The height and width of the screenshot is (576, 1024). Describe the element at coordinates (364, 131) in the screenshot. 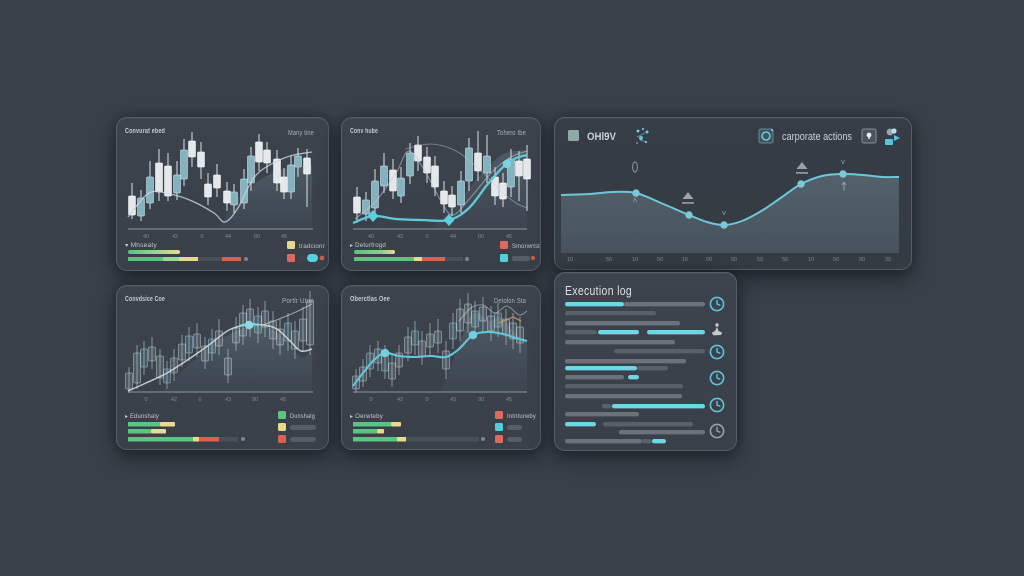

I see `svg-text: Conv hube` at that location.